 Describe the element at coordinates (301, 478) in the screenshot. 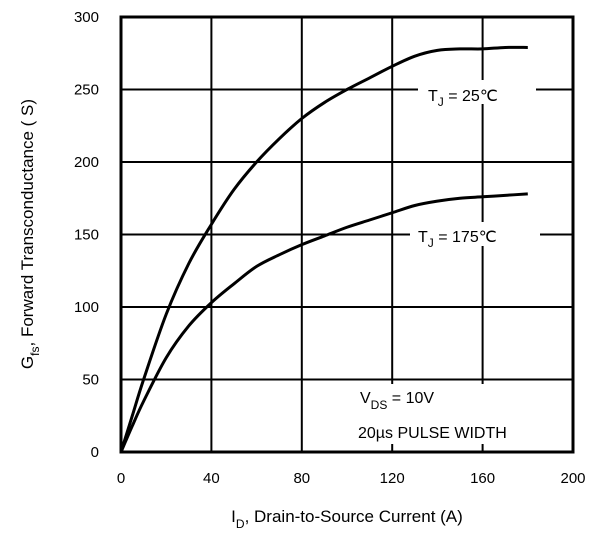

I see `x-tick-label: 80` at that location.